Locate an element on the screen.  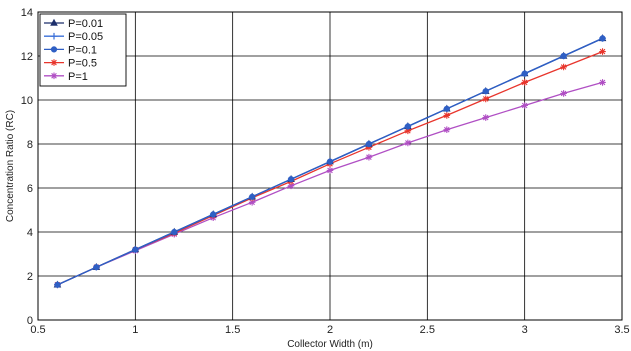
legend-label: P=0.05 is located at coordinates (85, 37).